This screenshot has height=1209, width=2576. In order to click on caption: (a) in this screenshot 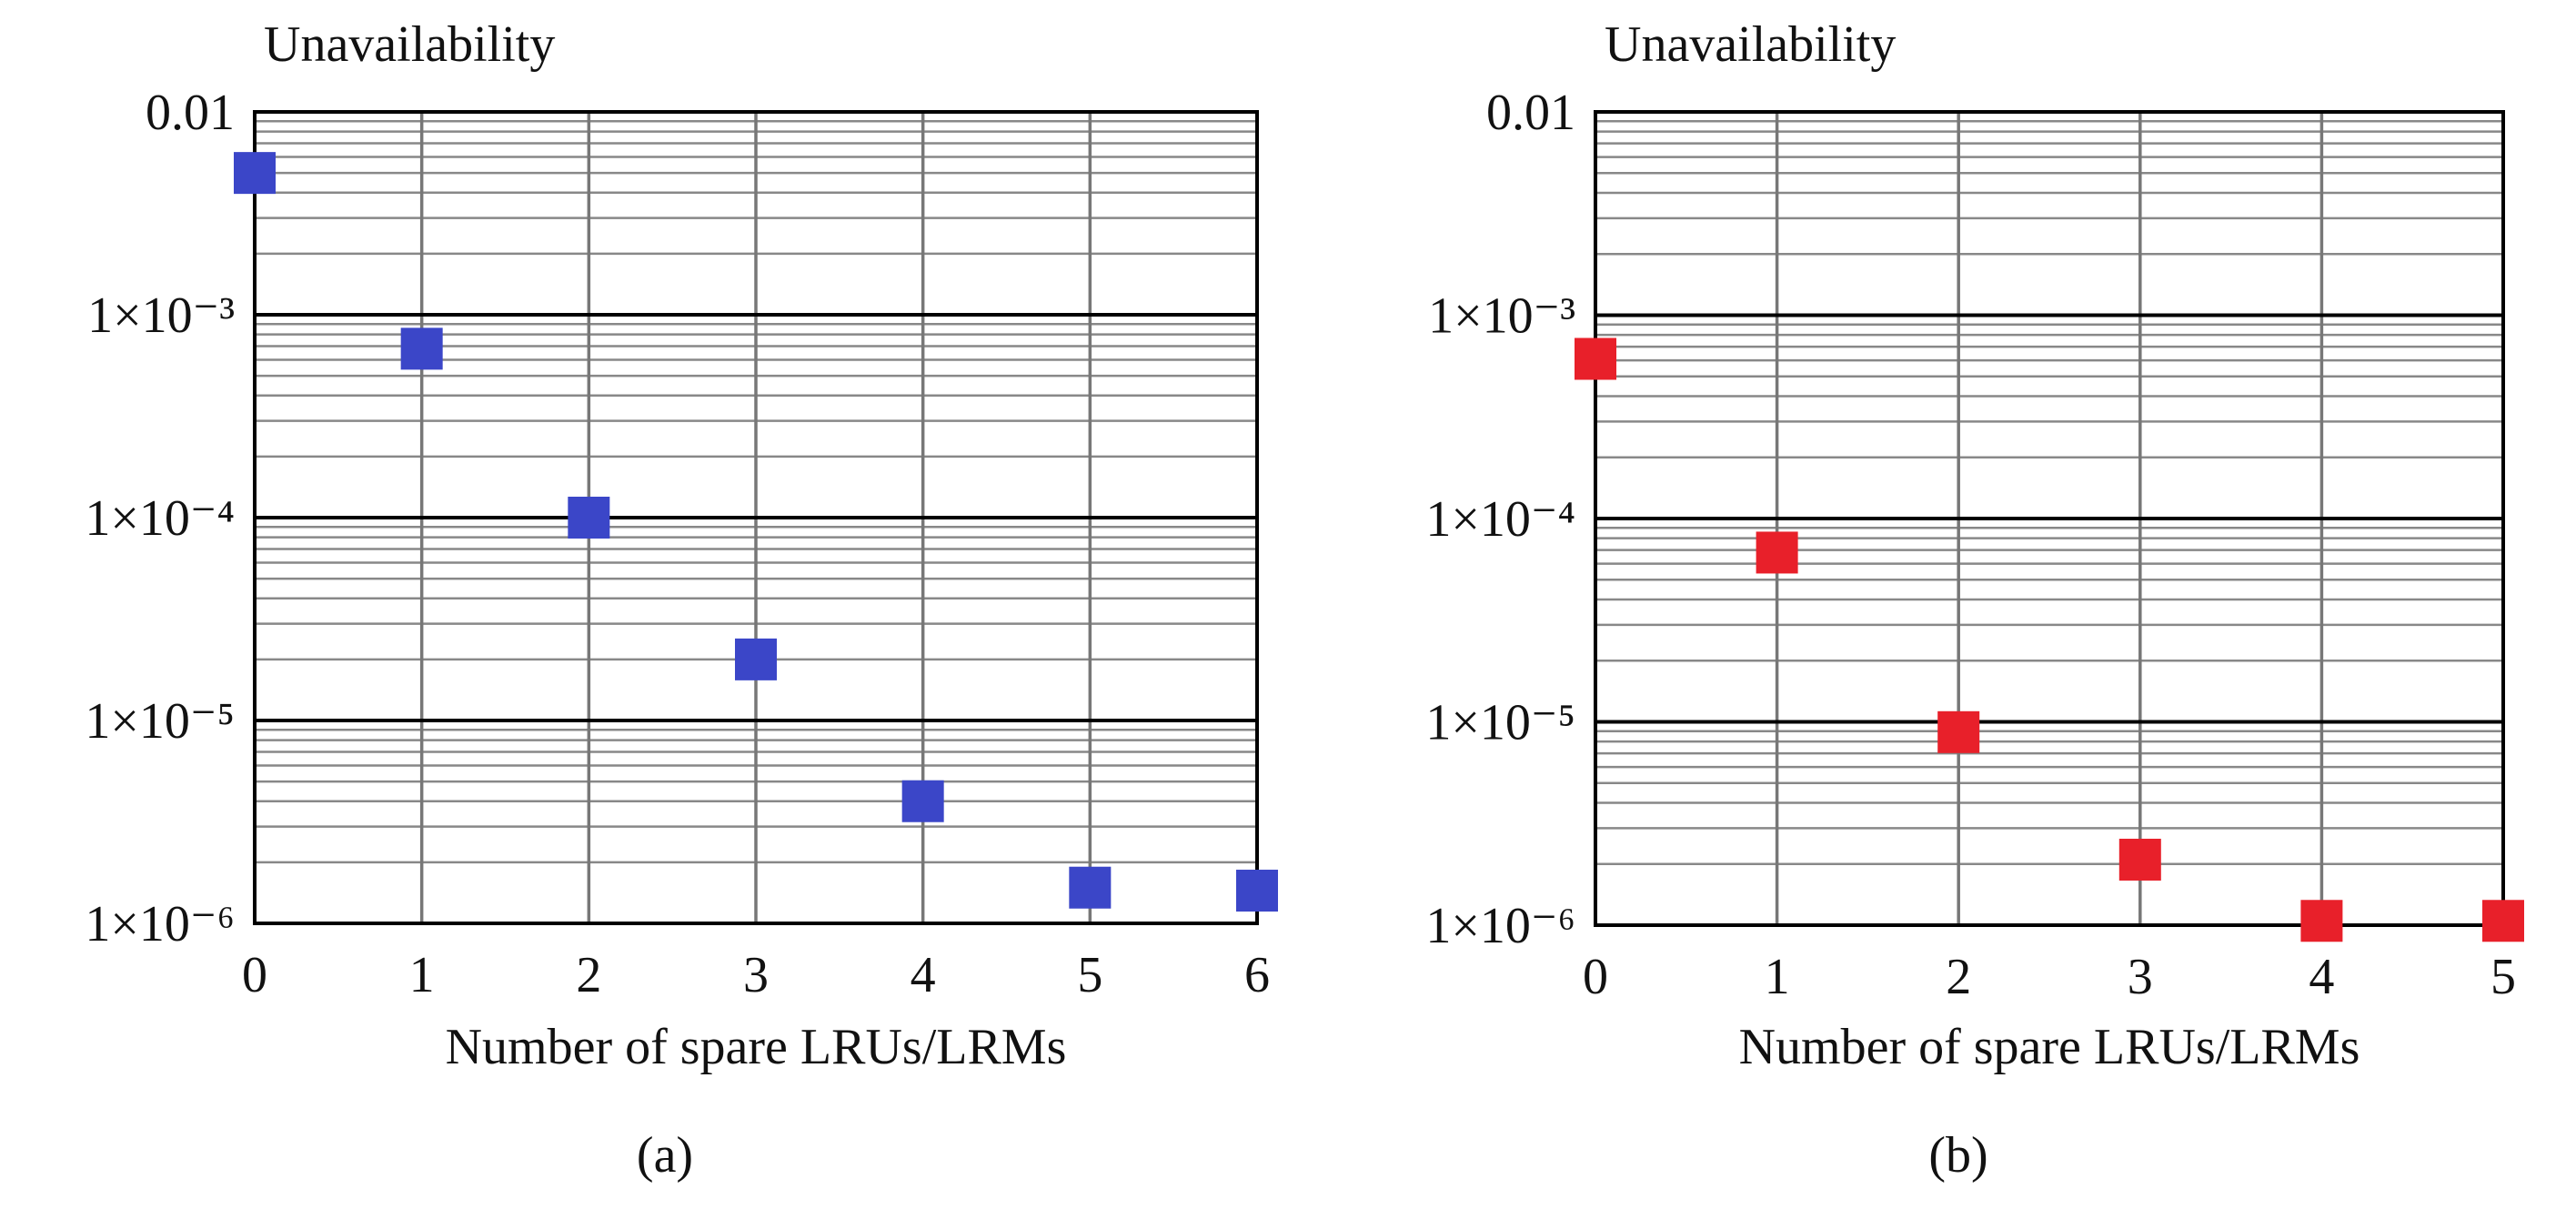, I will do `click(665, 1156)`.